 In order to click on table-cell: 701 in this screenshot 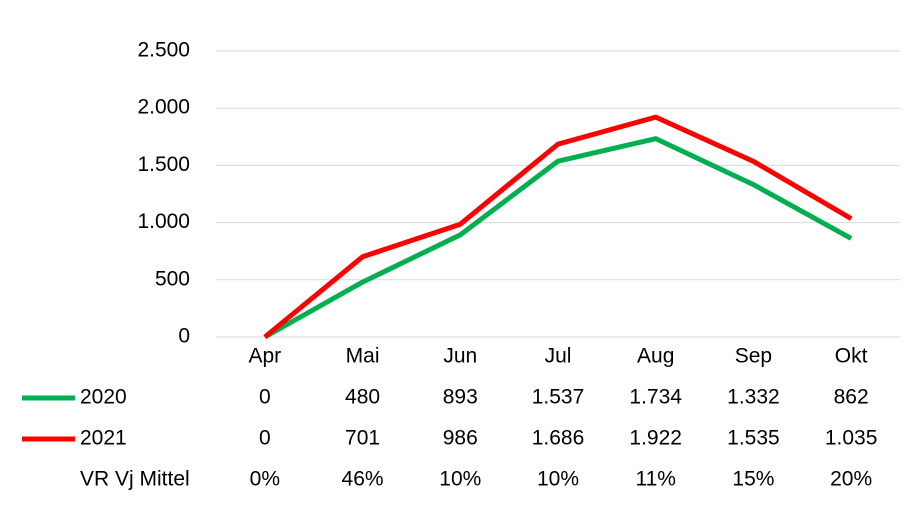, I will do `click(362, 438)`.